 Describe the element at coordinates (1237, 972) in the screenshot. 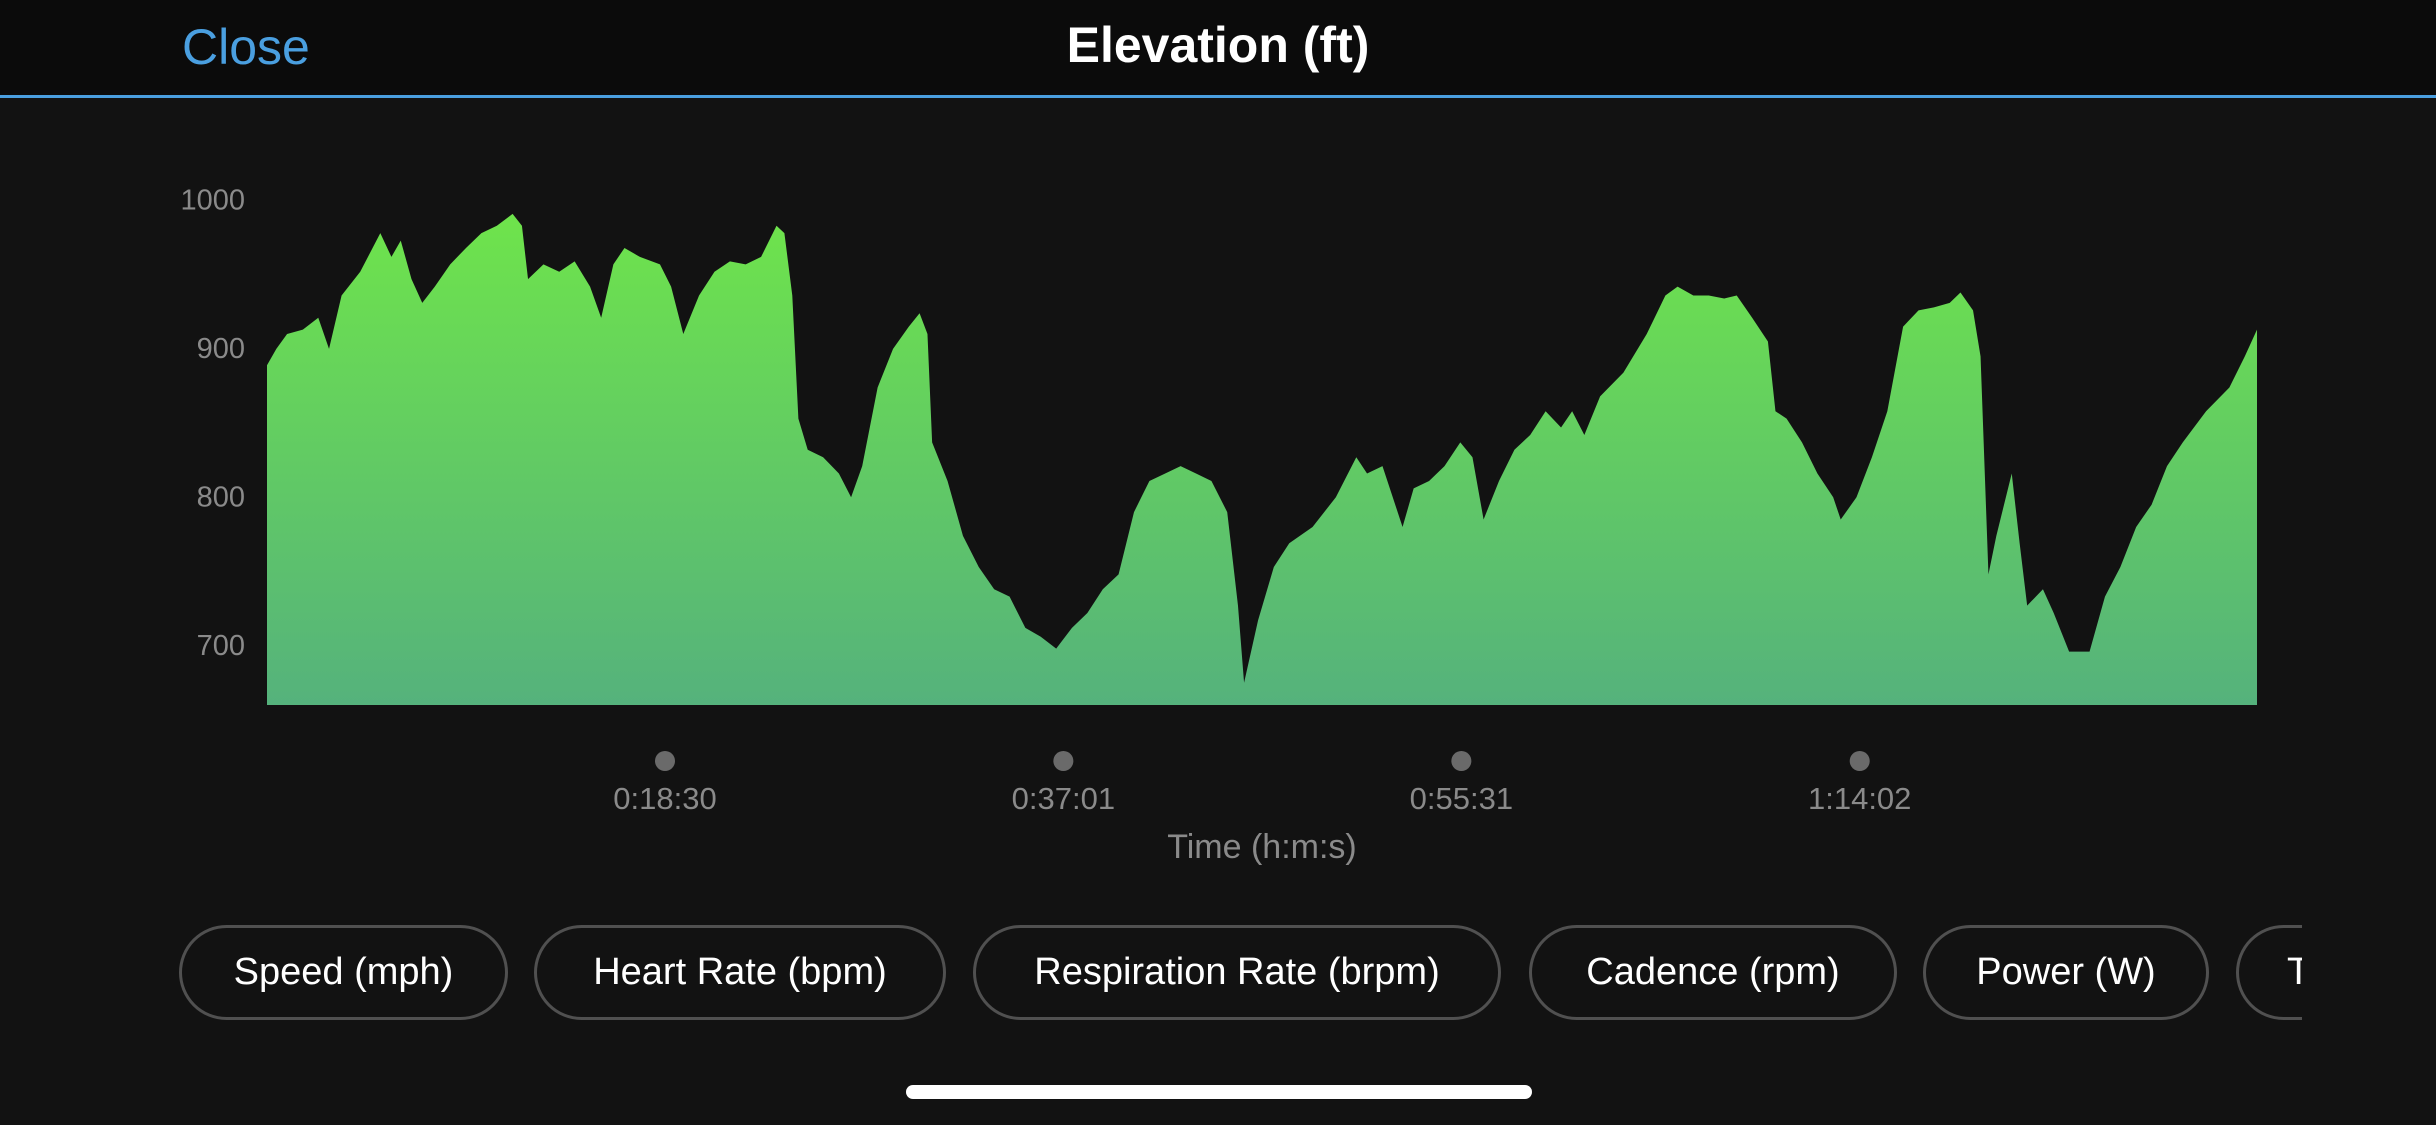

I see `metric-tab: Respiration Rate (brpm)` at that location.